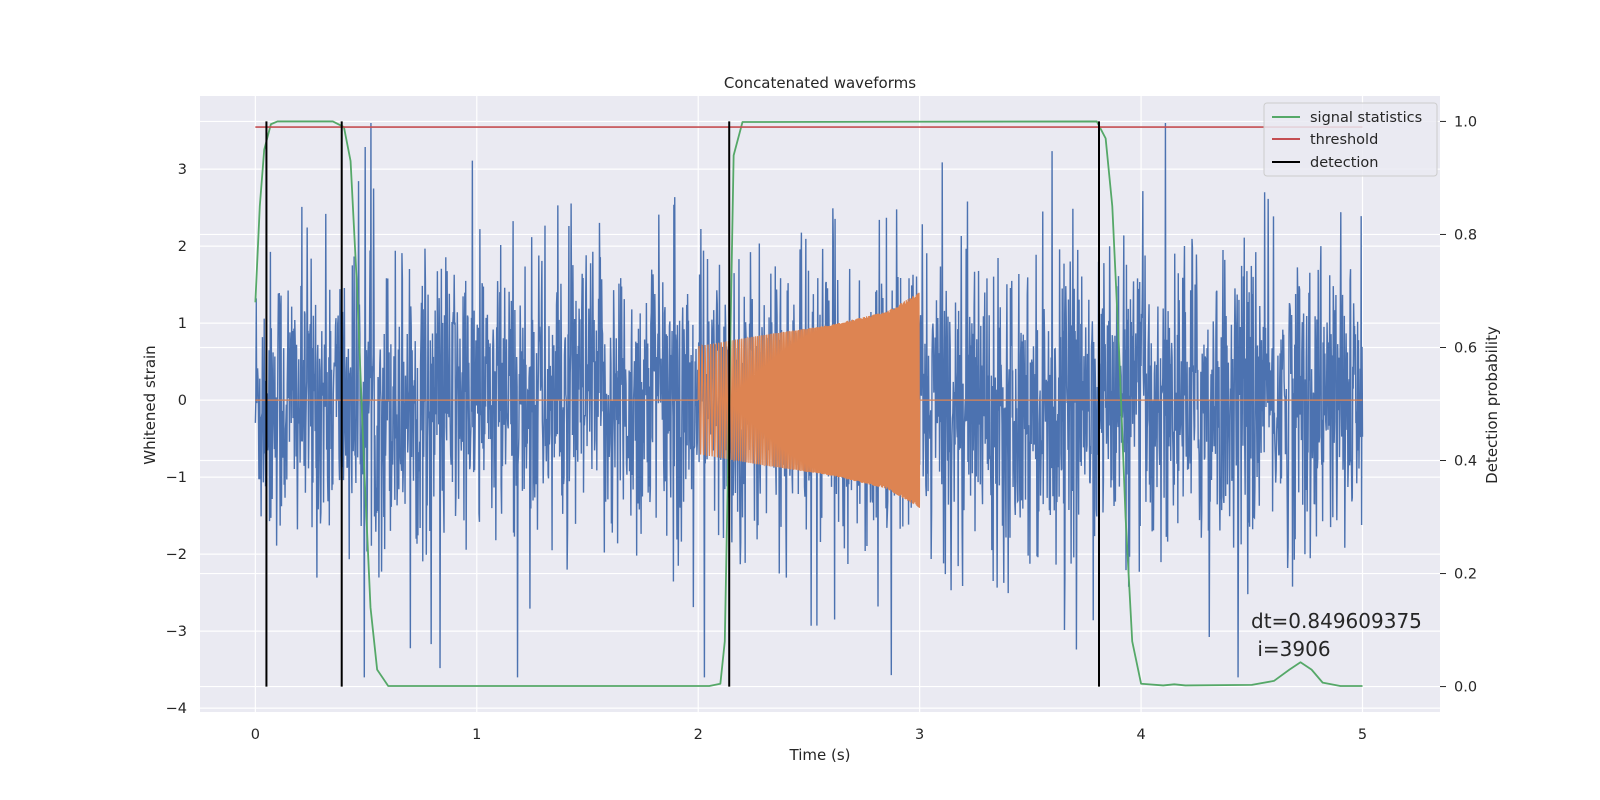 The width and height of the screenshot is (1600, 800). Describe the element at coordinates (176, 632) in the screenshot. I see `y-tick-label: −3` at that location.